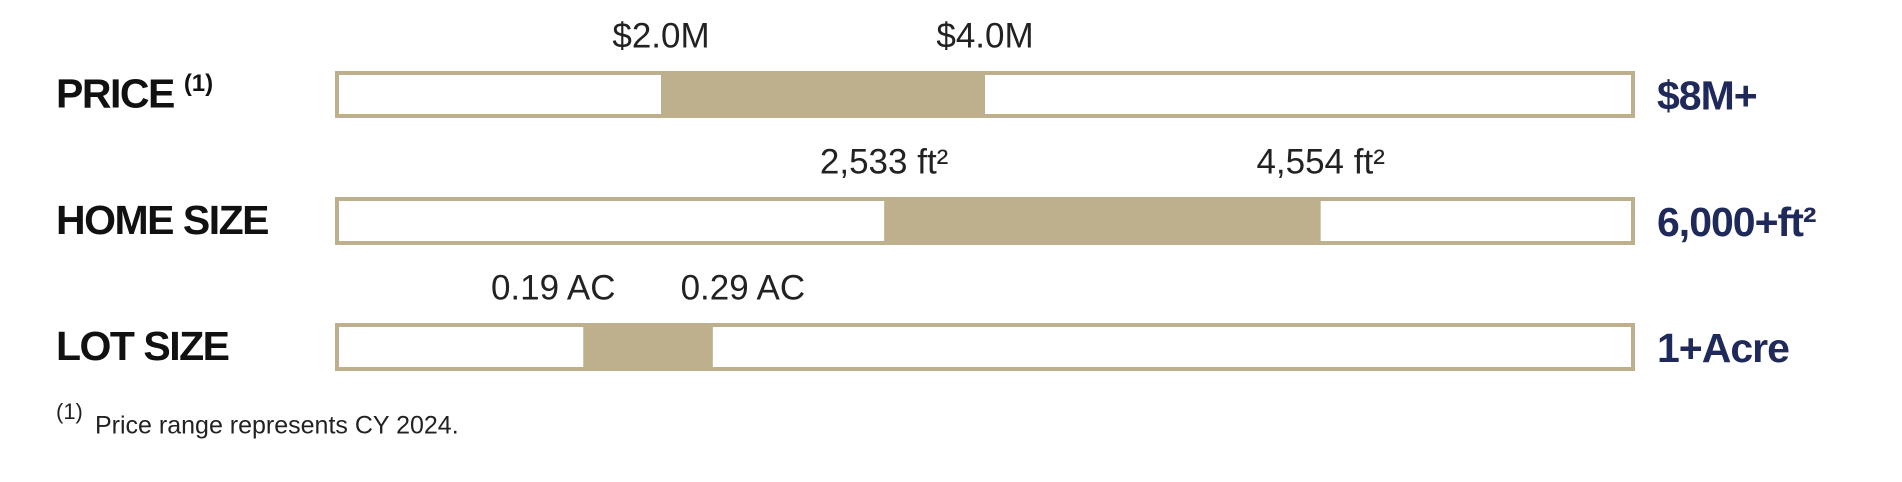  Describe the element at coordinates (277, 426) in the screenshot. I see `footnote: Price range represents CY 2024.` at that location.